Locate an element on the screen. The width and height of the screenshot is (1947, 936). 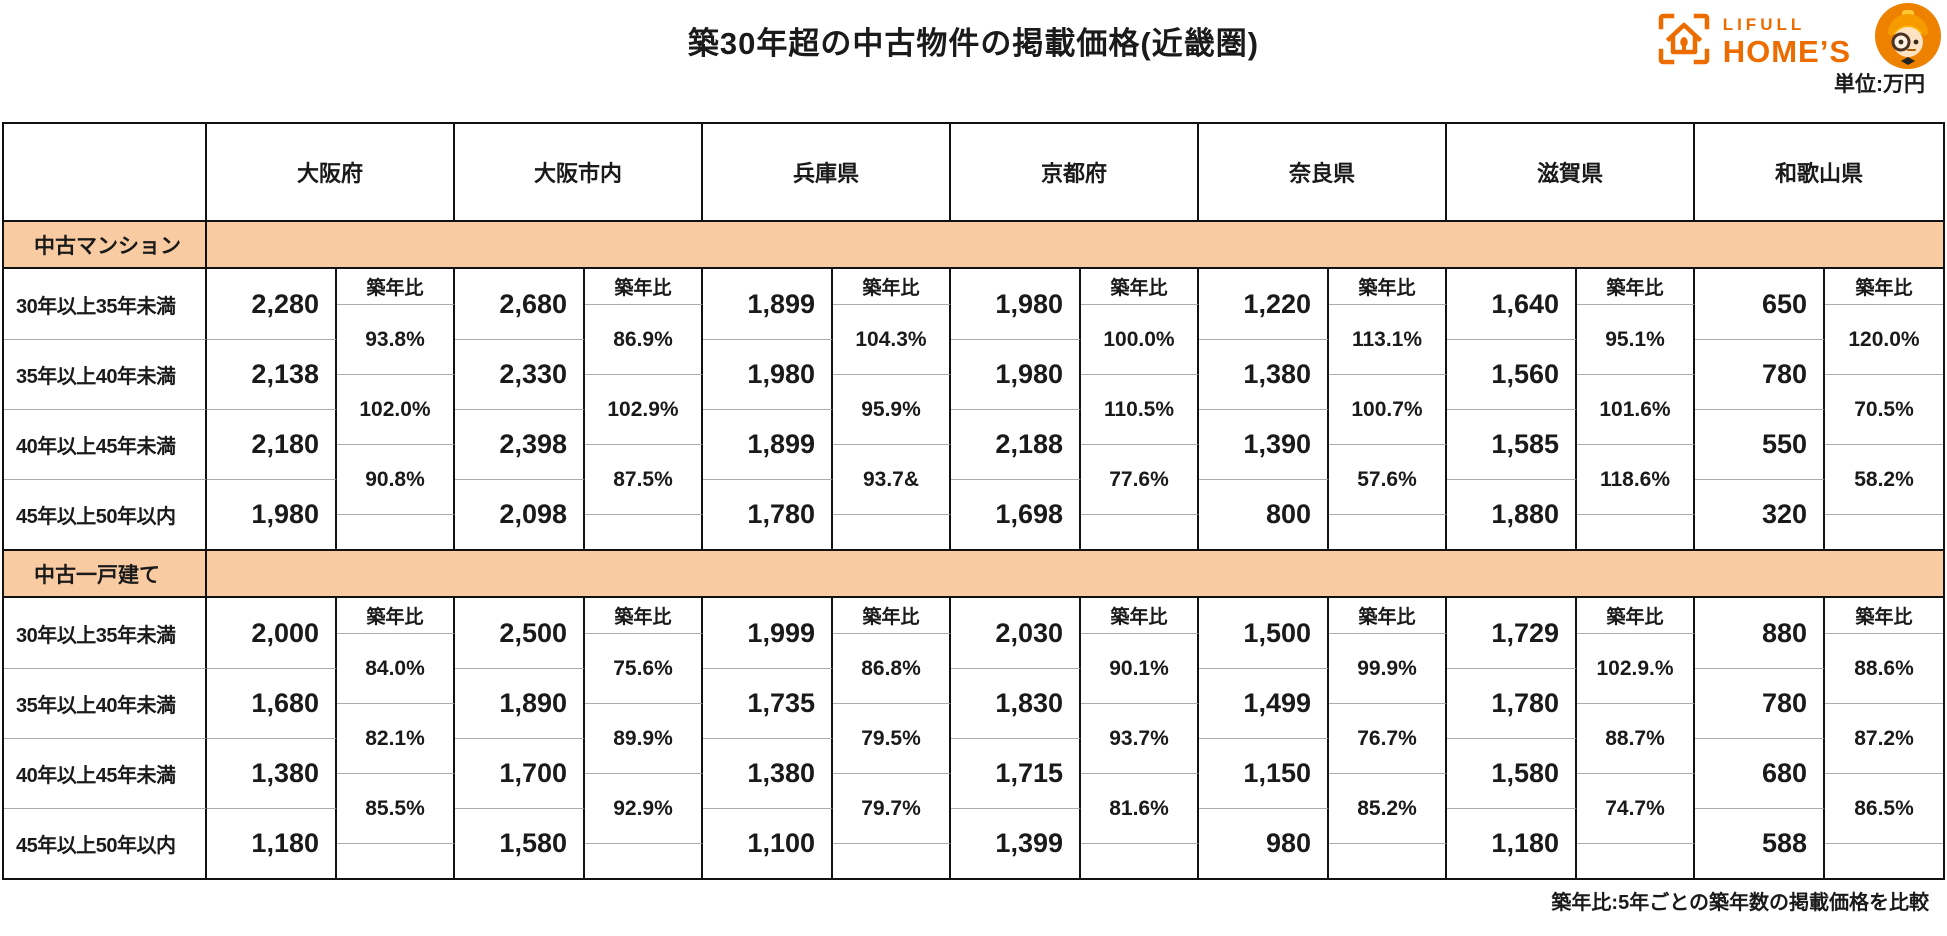
price-cell: 320 is located at coordinates (1760, 514).